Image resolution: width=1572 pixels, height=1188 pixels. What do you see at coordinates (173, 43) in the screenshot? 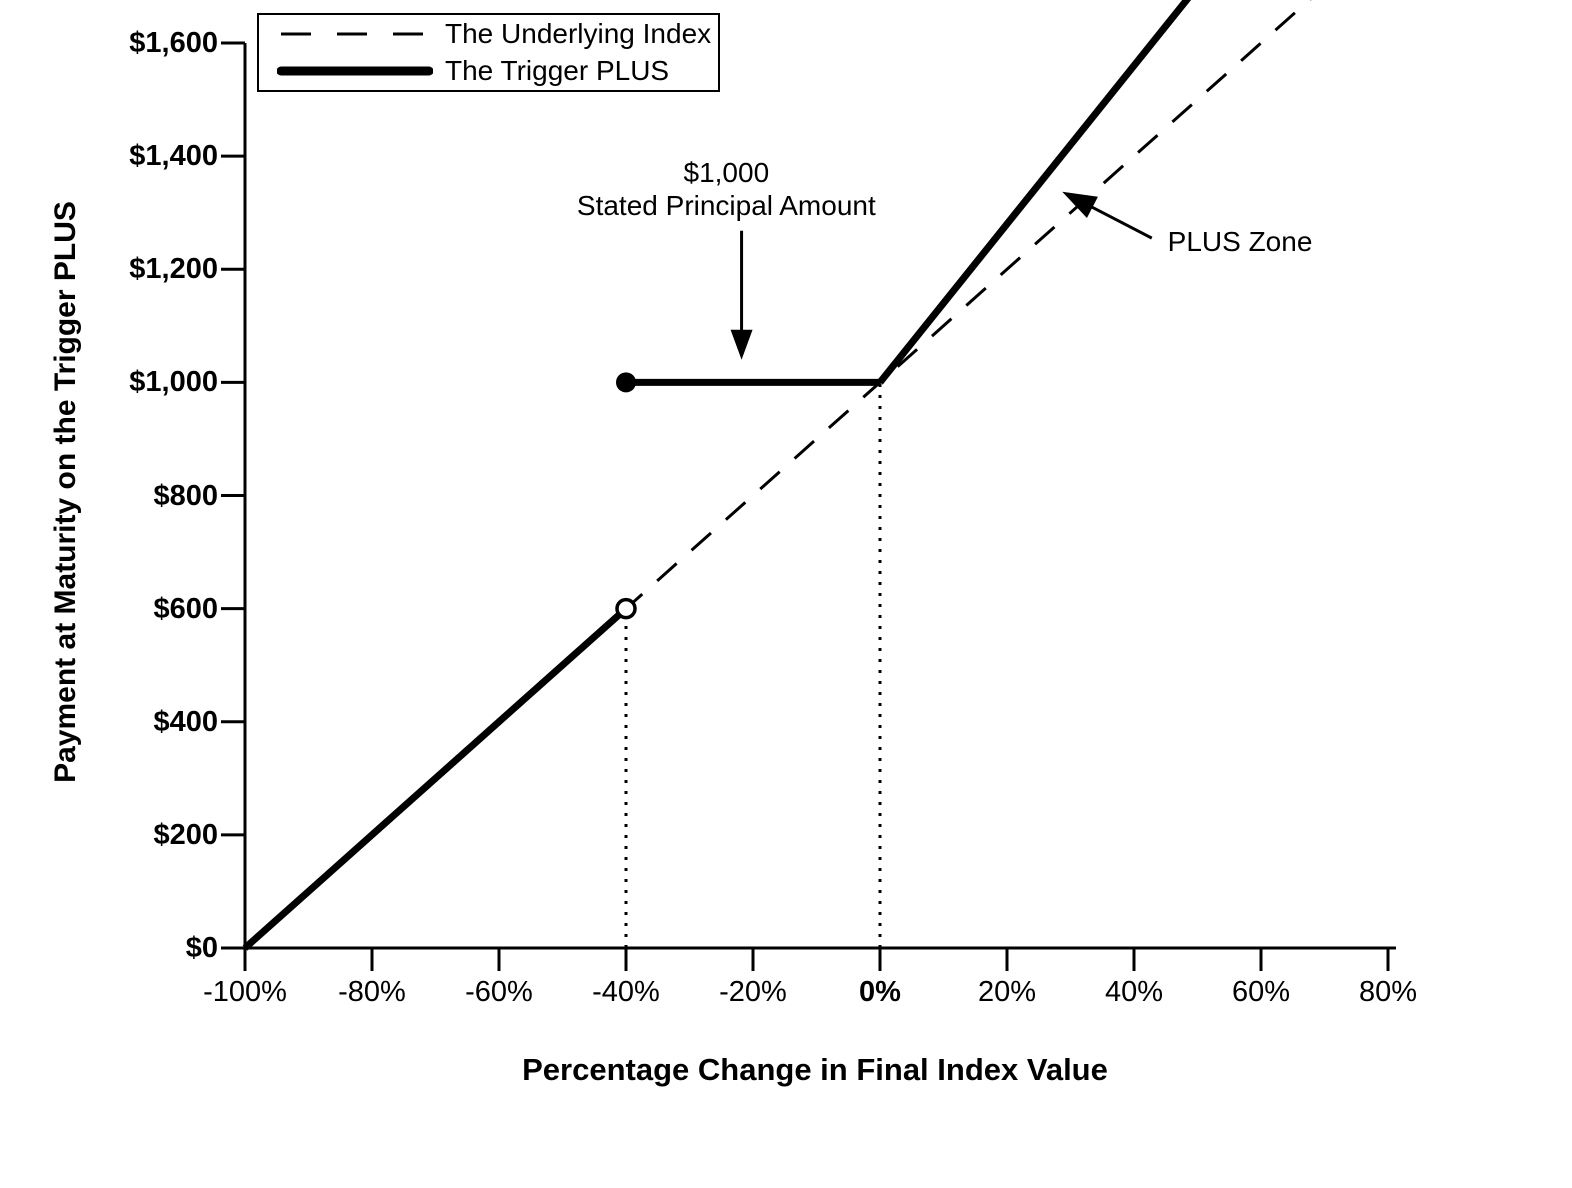
I see `y-tick-label: $1,600` at bounding box center [173, 43].